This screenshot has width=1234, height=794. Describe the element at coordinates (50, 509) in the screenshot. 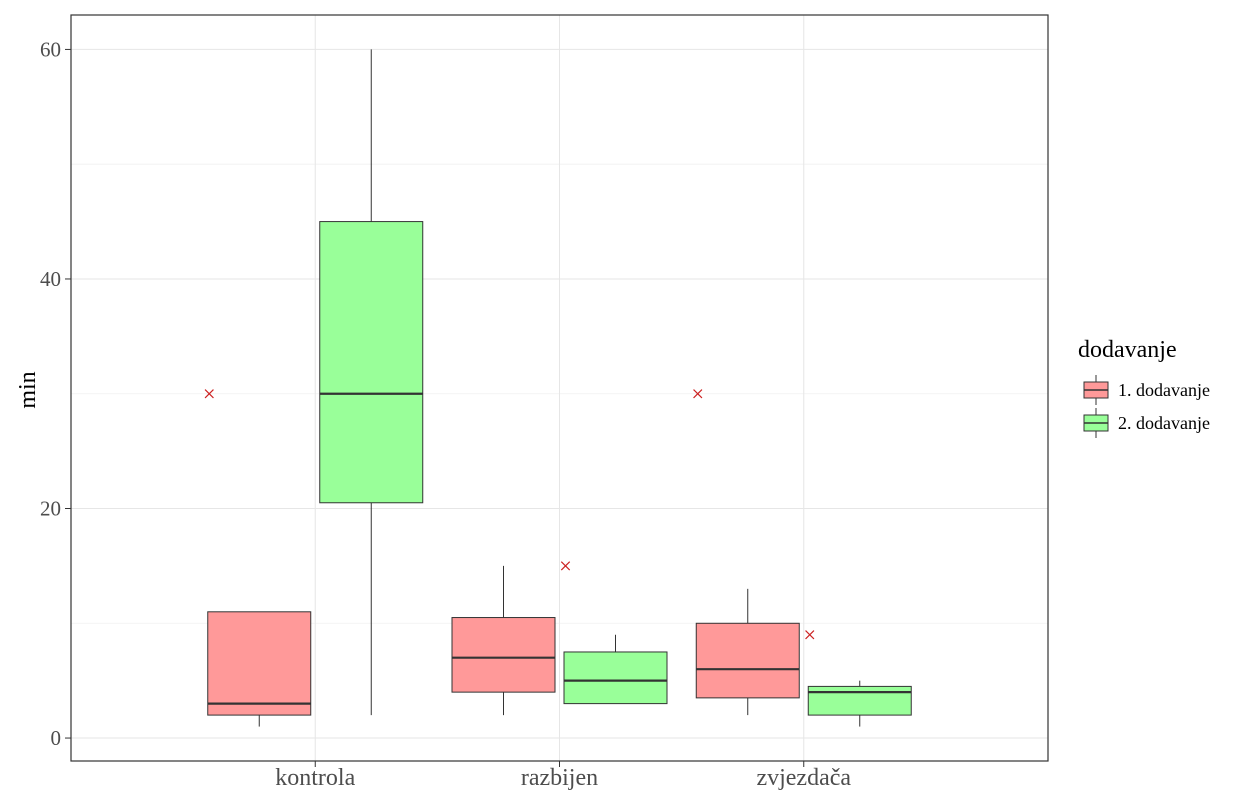

I see `y-tick-label: 20` at that location.